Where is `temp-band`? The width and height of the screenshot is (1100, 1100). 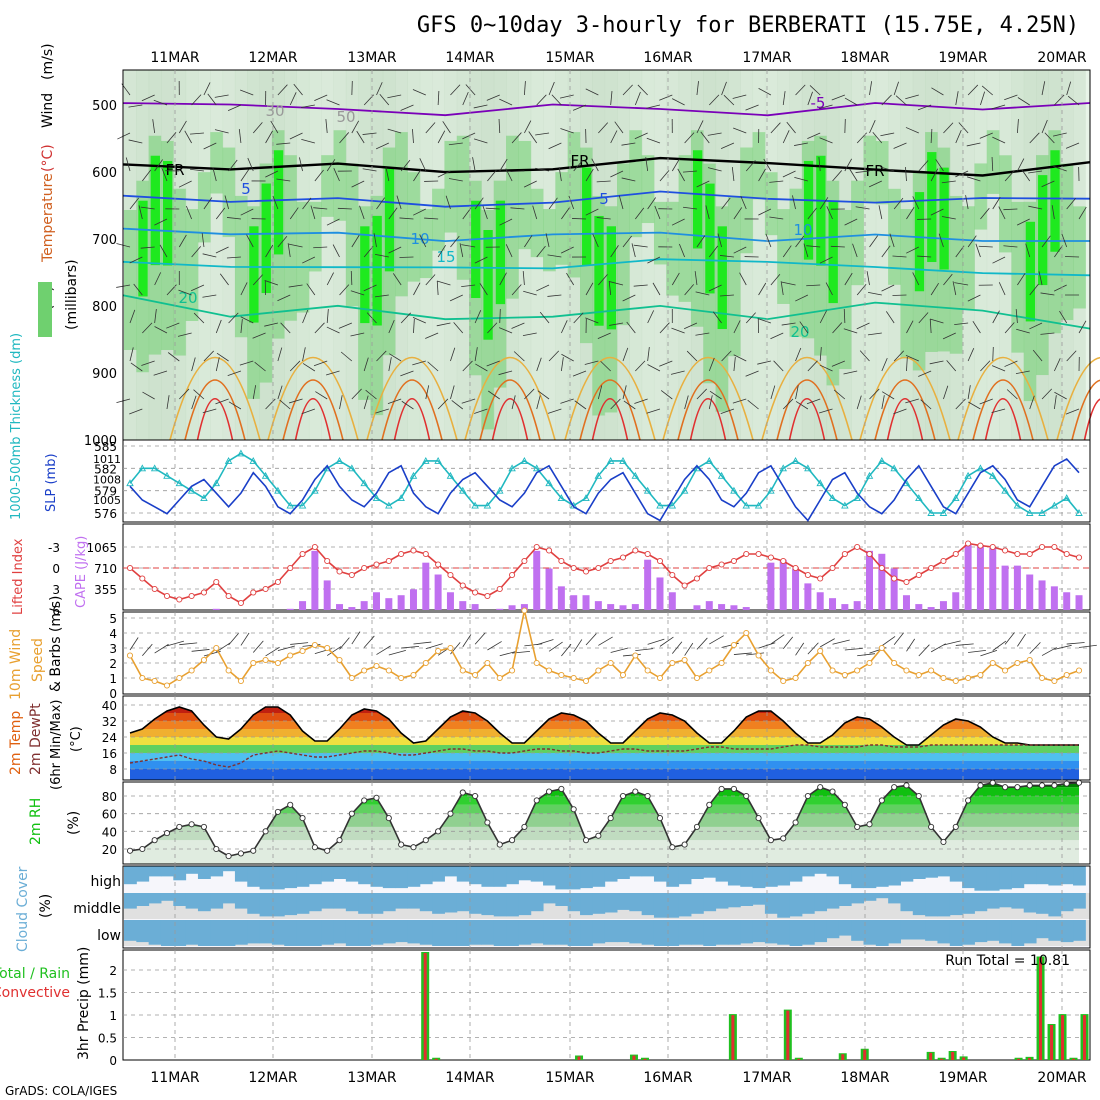
temp-band is located at coordinates (605, 717).